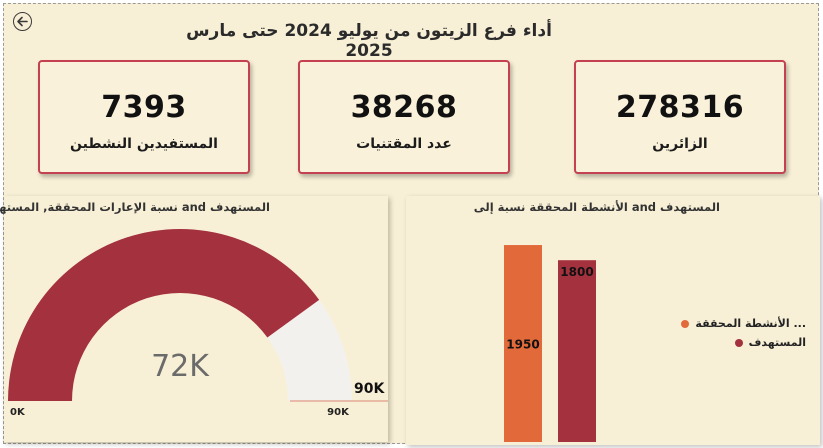 This screenshot has height=448, width=823. I want to click on kpi-label: عدد المقتنيات, so click(404, 144).